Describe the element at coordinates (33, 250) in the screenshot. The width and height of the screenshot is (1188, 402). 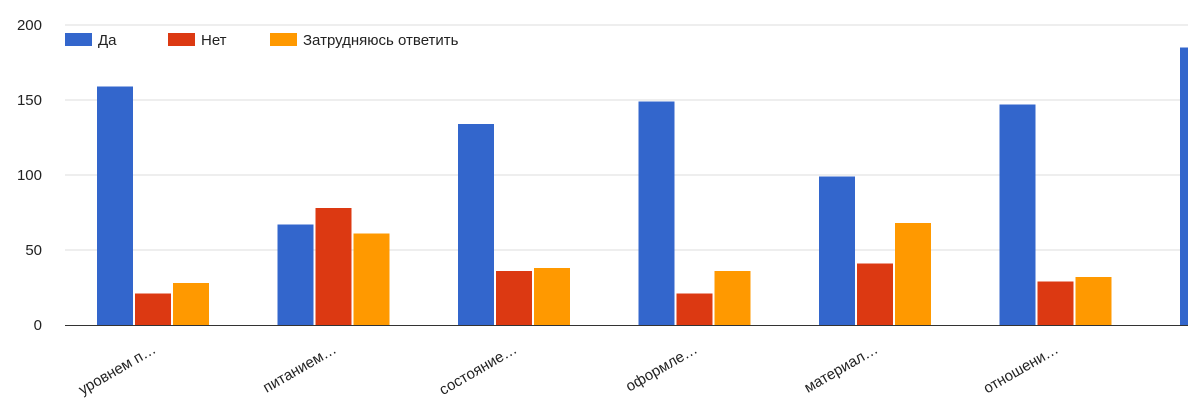
I see `y-tick-label: 50` at that location.